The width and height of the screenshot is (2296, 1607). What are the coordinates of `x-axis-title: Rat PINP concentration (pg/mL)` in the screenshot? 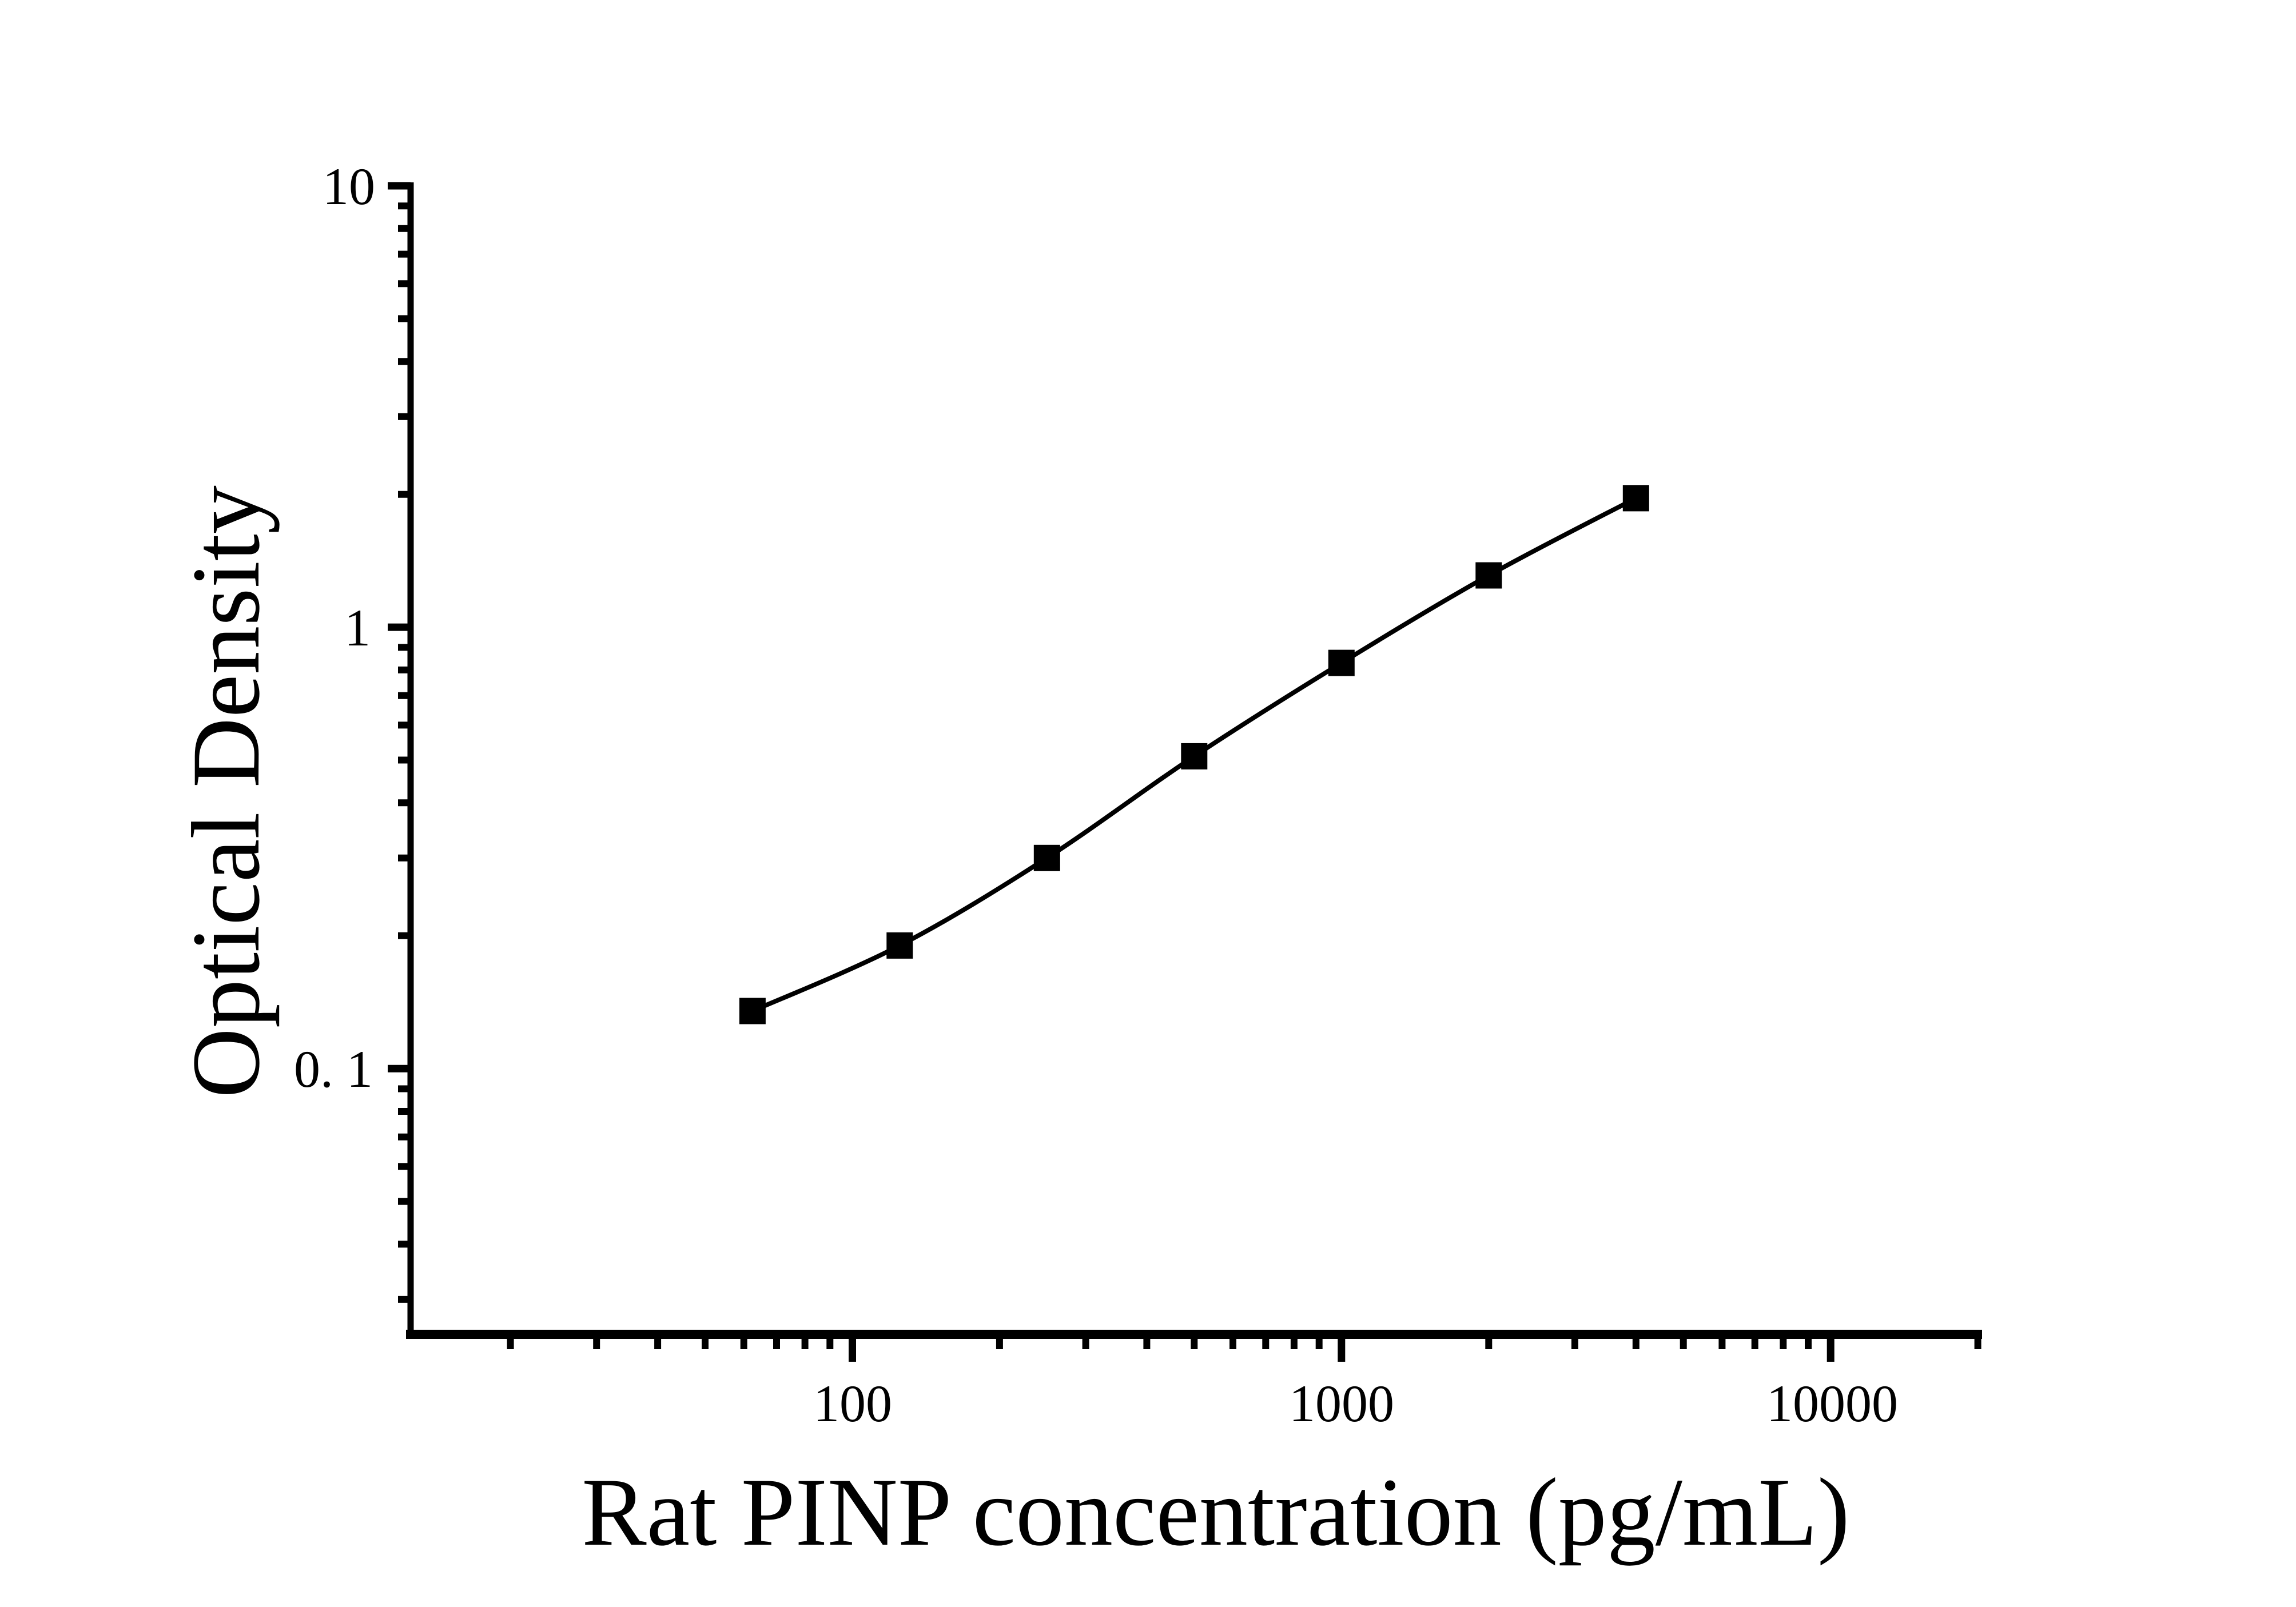 It's located at (1215, 1512).